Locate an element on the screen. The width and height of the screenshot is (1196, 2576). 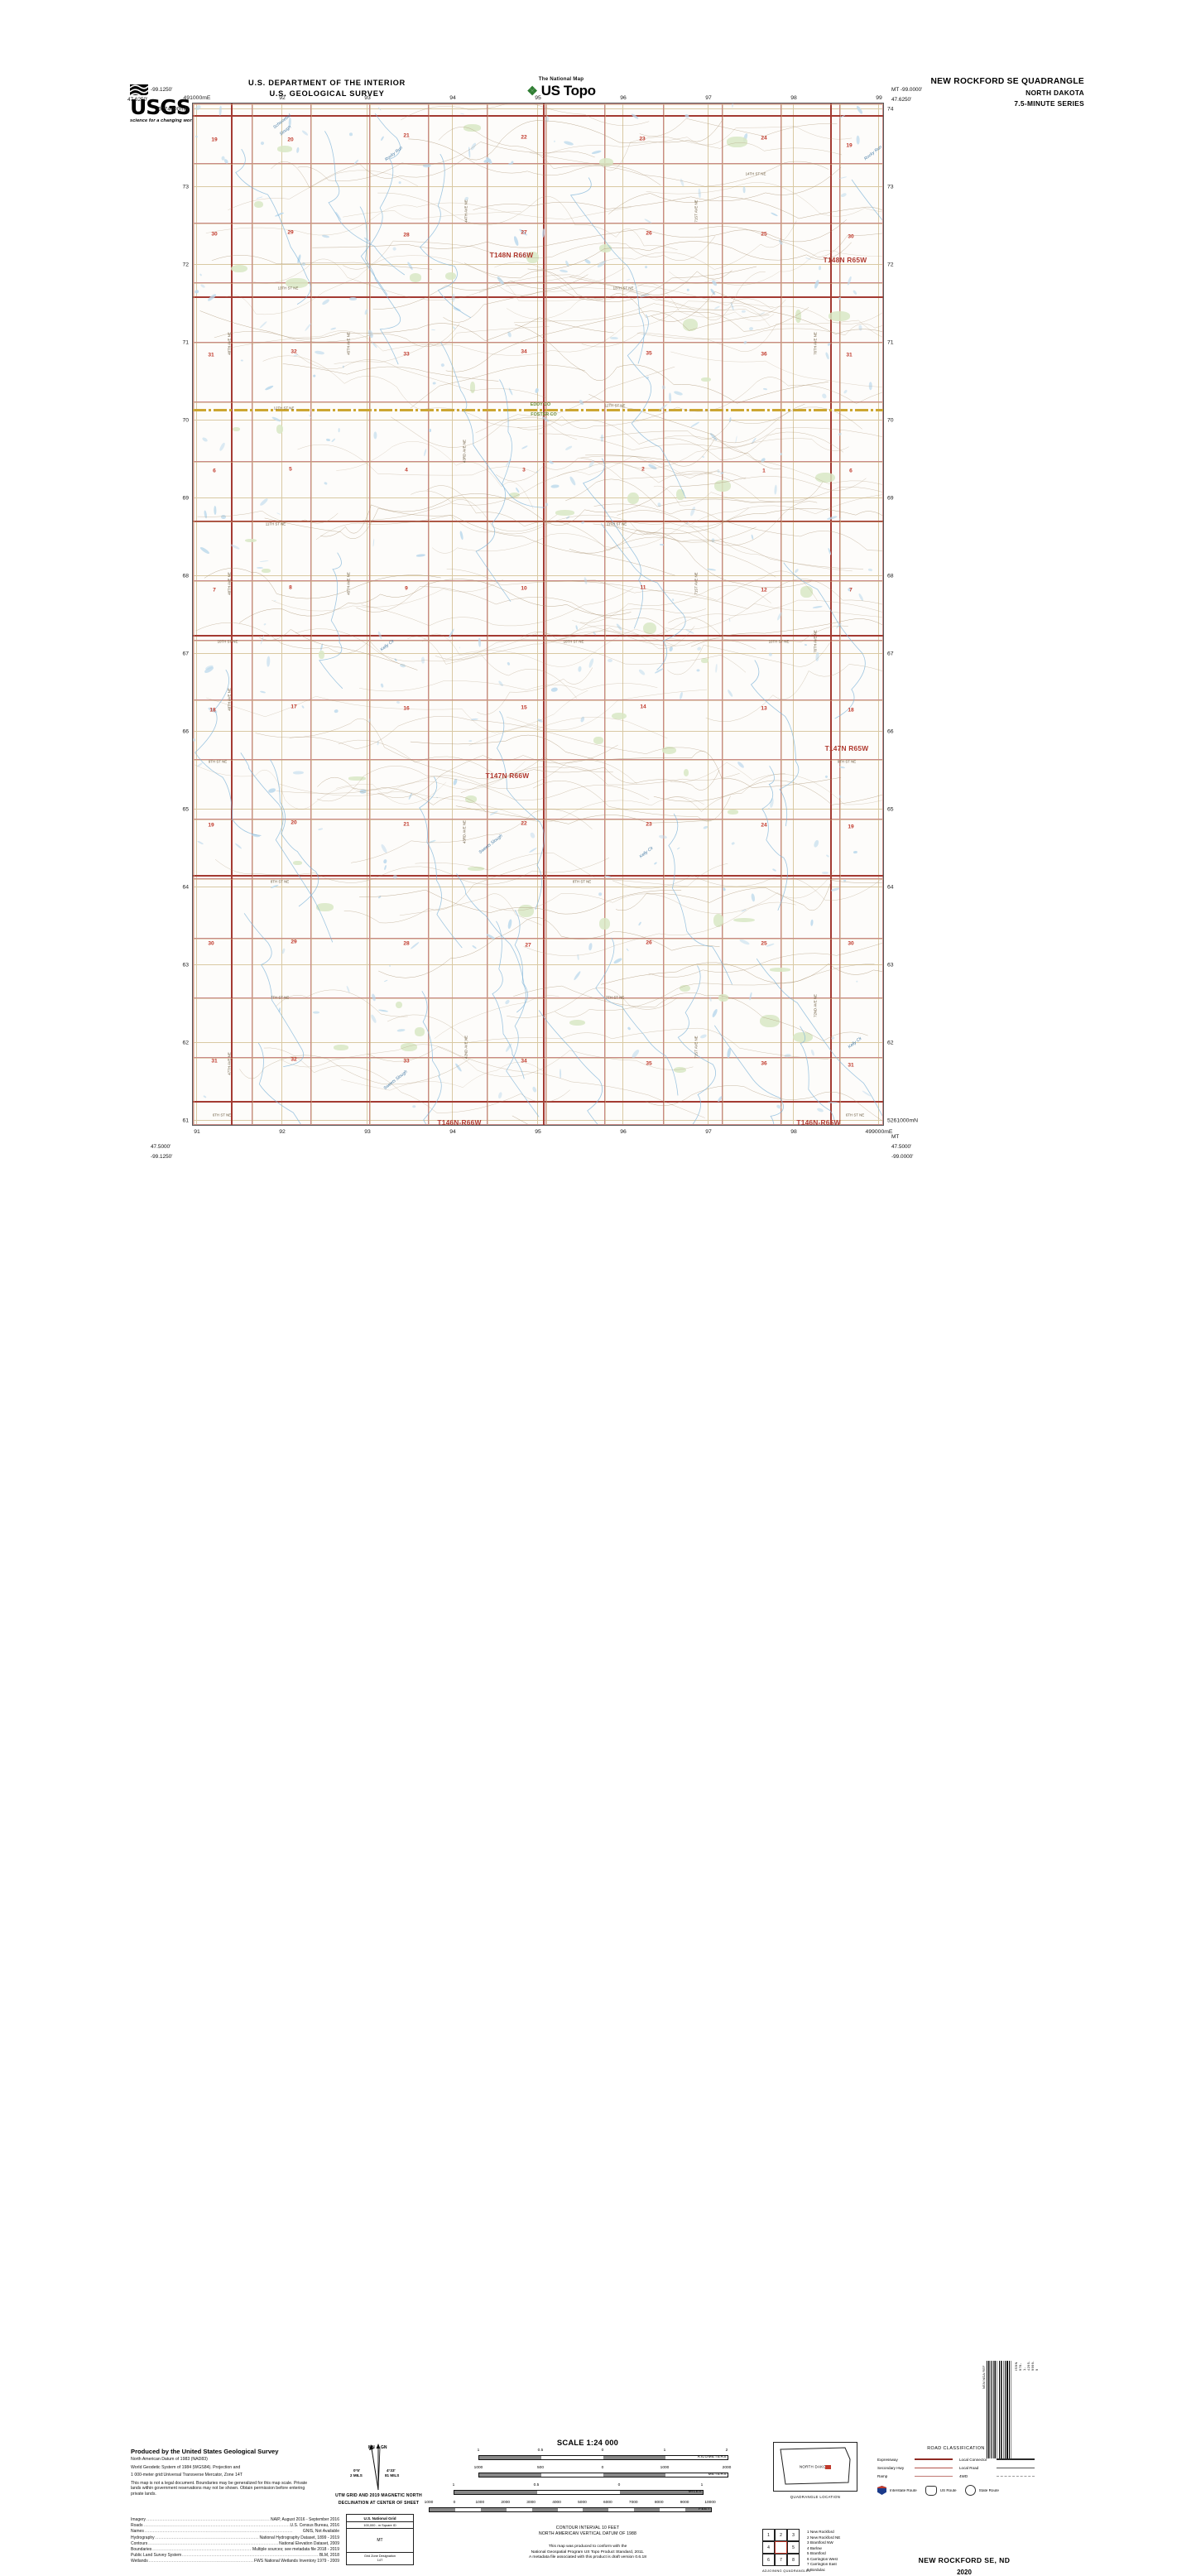
quad-location-marker is located at coordinates (828, 2467).